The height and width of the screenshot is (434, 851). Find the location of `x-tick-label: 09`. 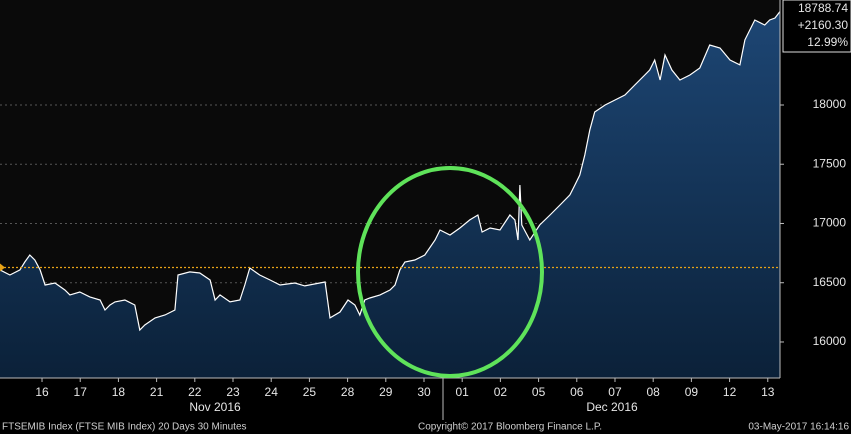

x-tick-label: 09 is located at coordinates (692, 392).